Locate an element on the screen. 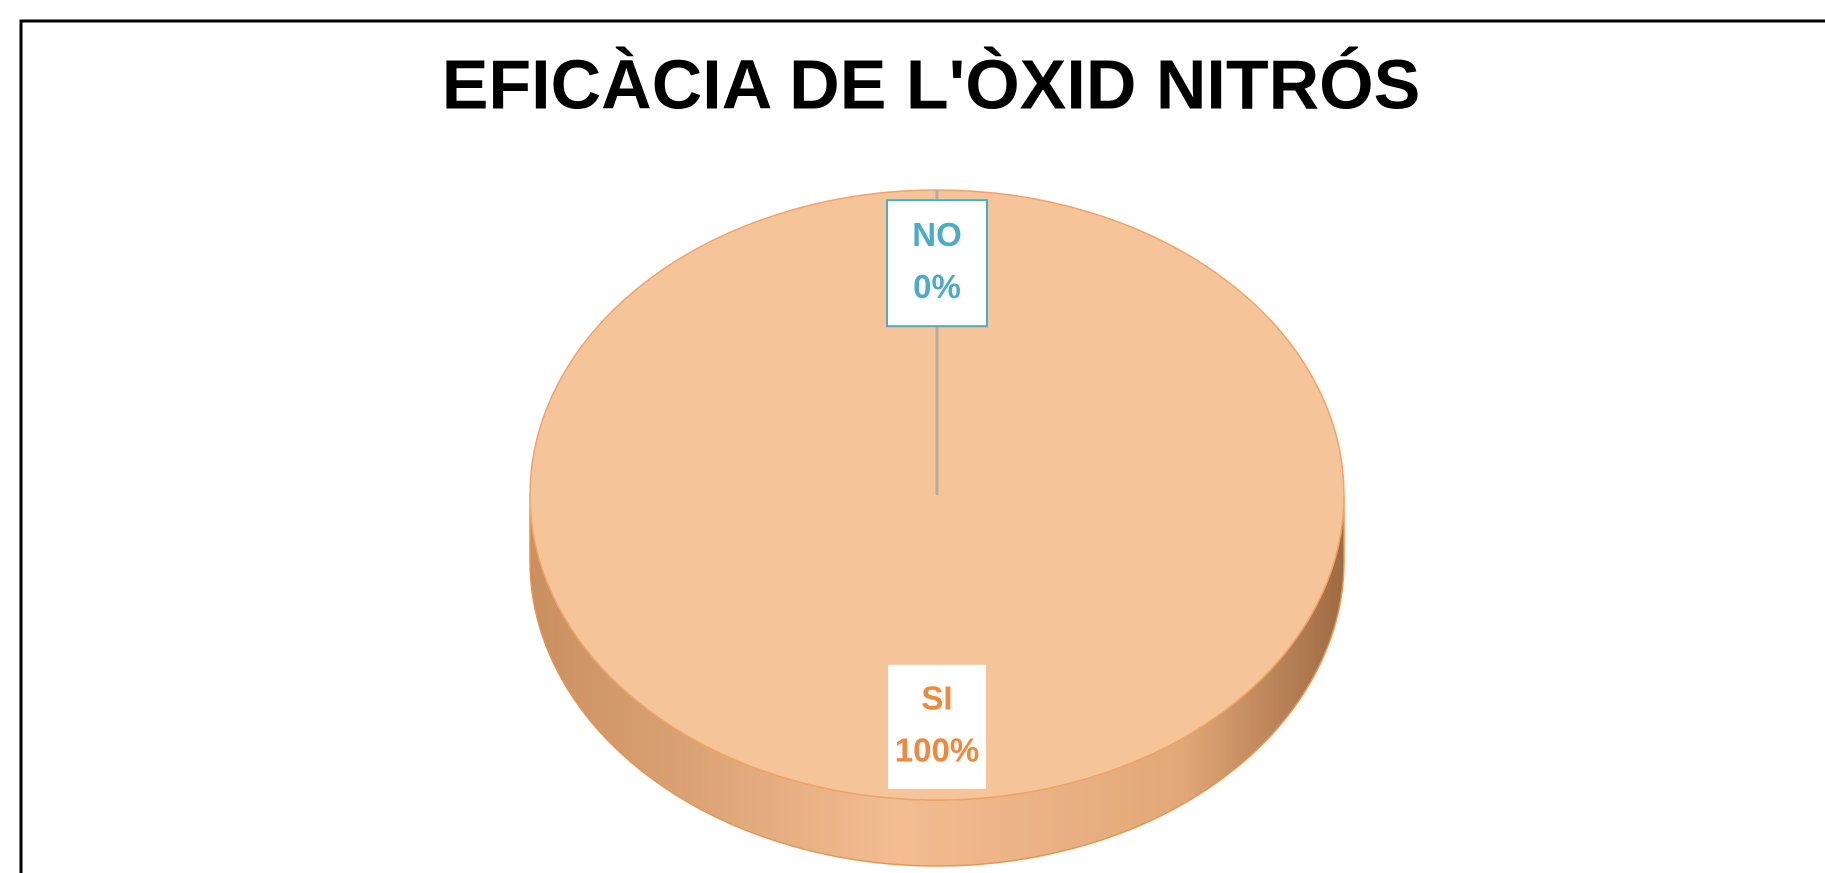  data-label: SI 100% is located at coordinates (937, 726).